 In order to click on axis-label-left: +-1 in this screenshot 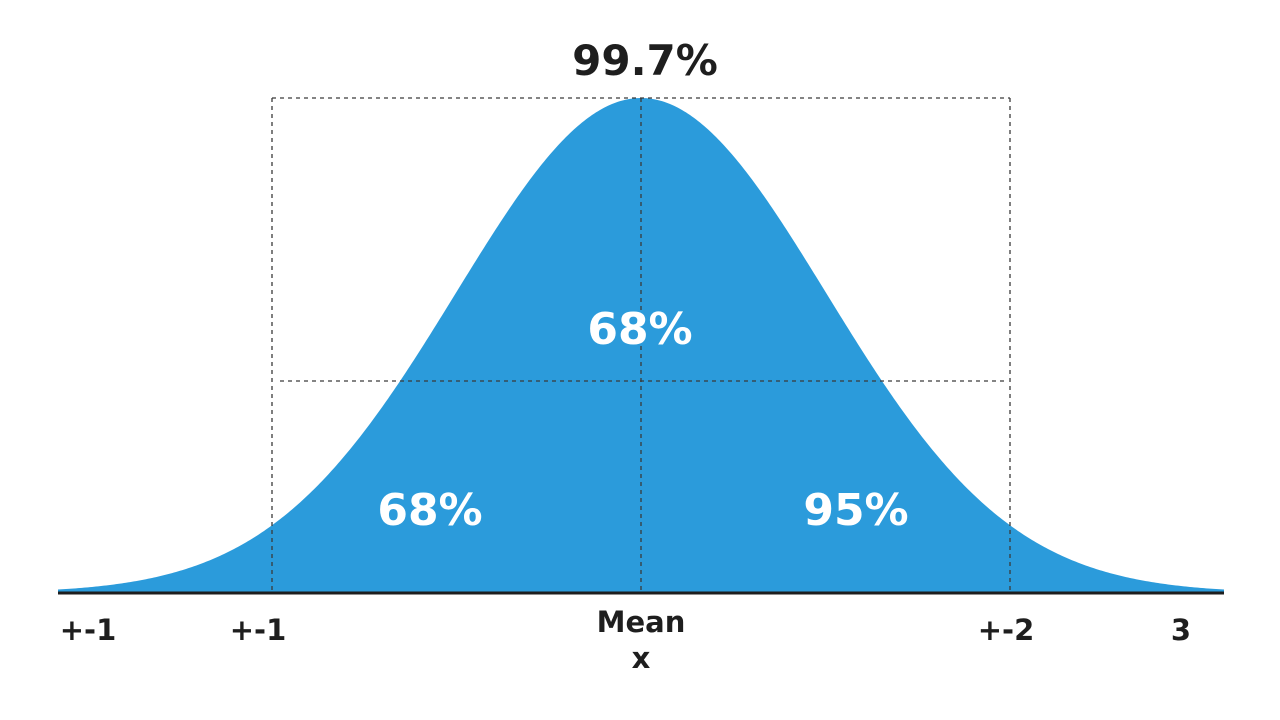, I will do `click(258, 630)`.